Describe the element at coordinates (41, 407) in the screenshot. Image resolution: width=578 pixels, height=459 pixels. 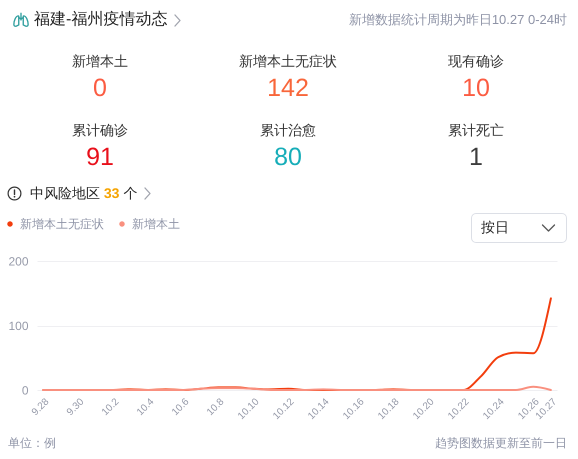
I see `x-tick-label: 9.28` at that location.